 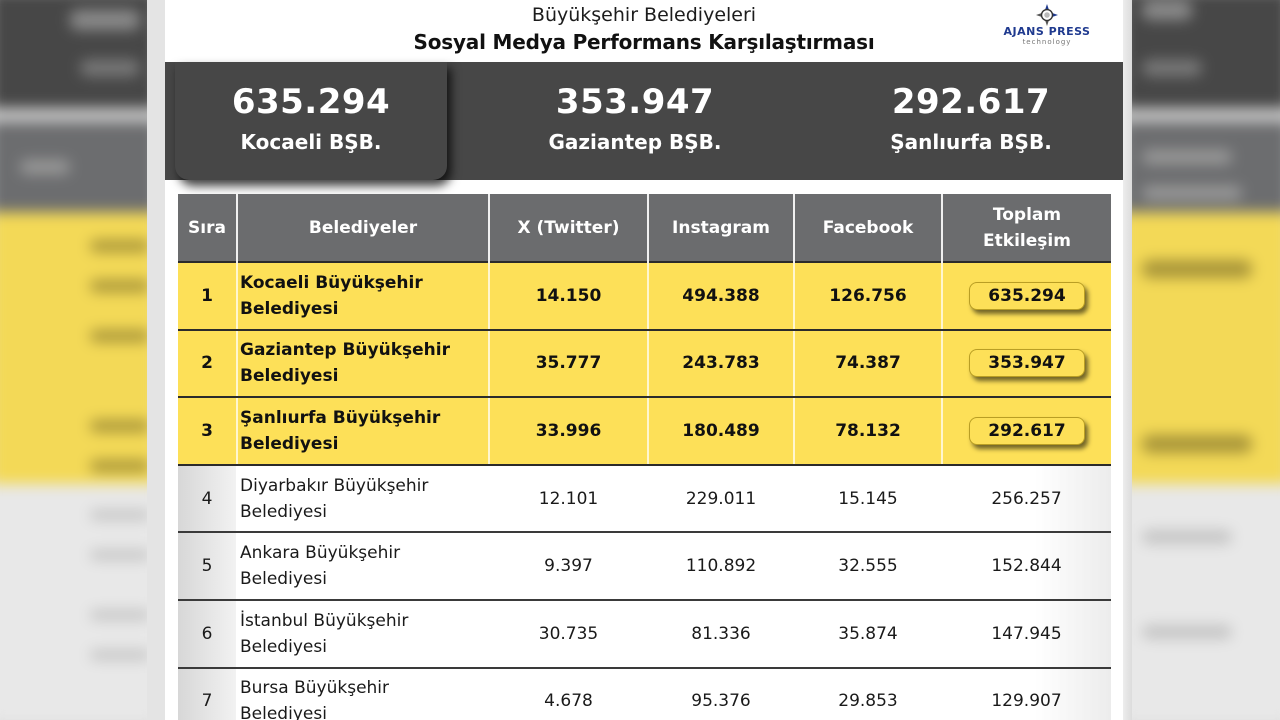 What do you see at coordinates (363, 566) in the screenshot?
I see `municipality-cell: Ankara Büyükşehir Belediyesi` at bounding box center [363, 566].